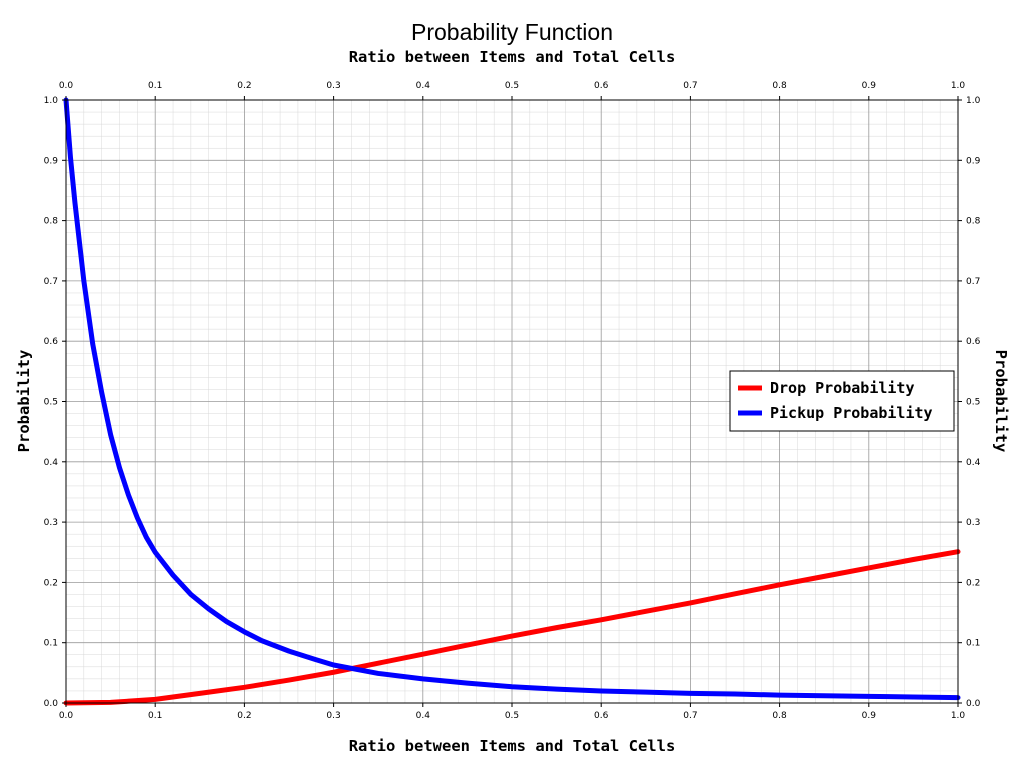 This screenshot has height=768, width=1024. What do you see at coordinates (973, 342) in the screenshot?
I see `y-tick-label-right: 0.6` at bounding box center [973, 342].